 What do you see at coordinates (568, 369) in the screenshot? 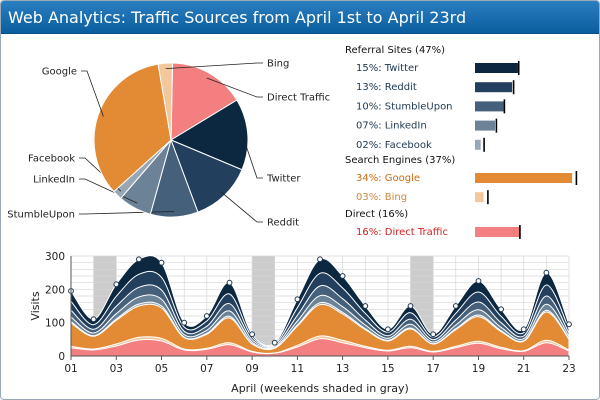
I see `x-tick-label: 23` at bounding box center [568, 369].